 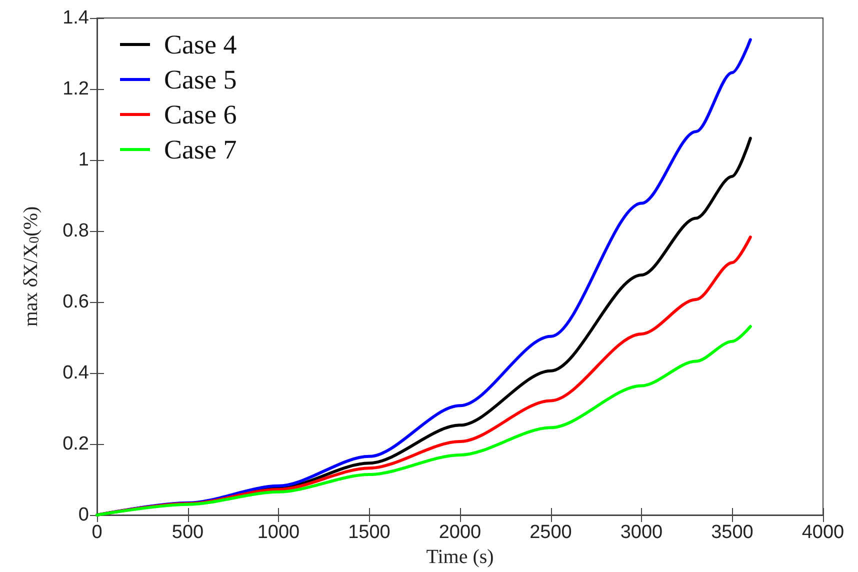 What do you see at coordinates (76, 18) in the screenshot?
I see `y-tick-label: 1.4` at bounding box center [76, 18].